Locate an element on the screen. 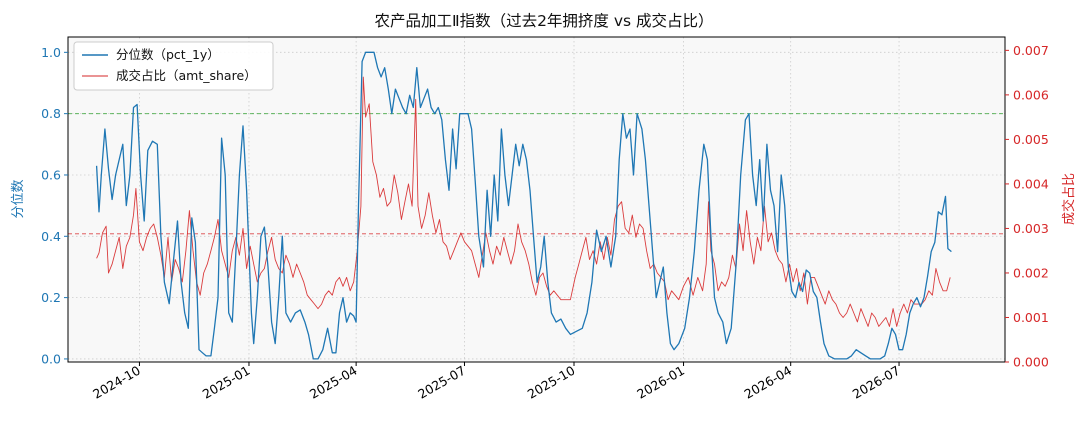 The width and height of the screenshot is (1089, 429). y-right-tick-label: 0.001 is located at coordinates (1031, 317).